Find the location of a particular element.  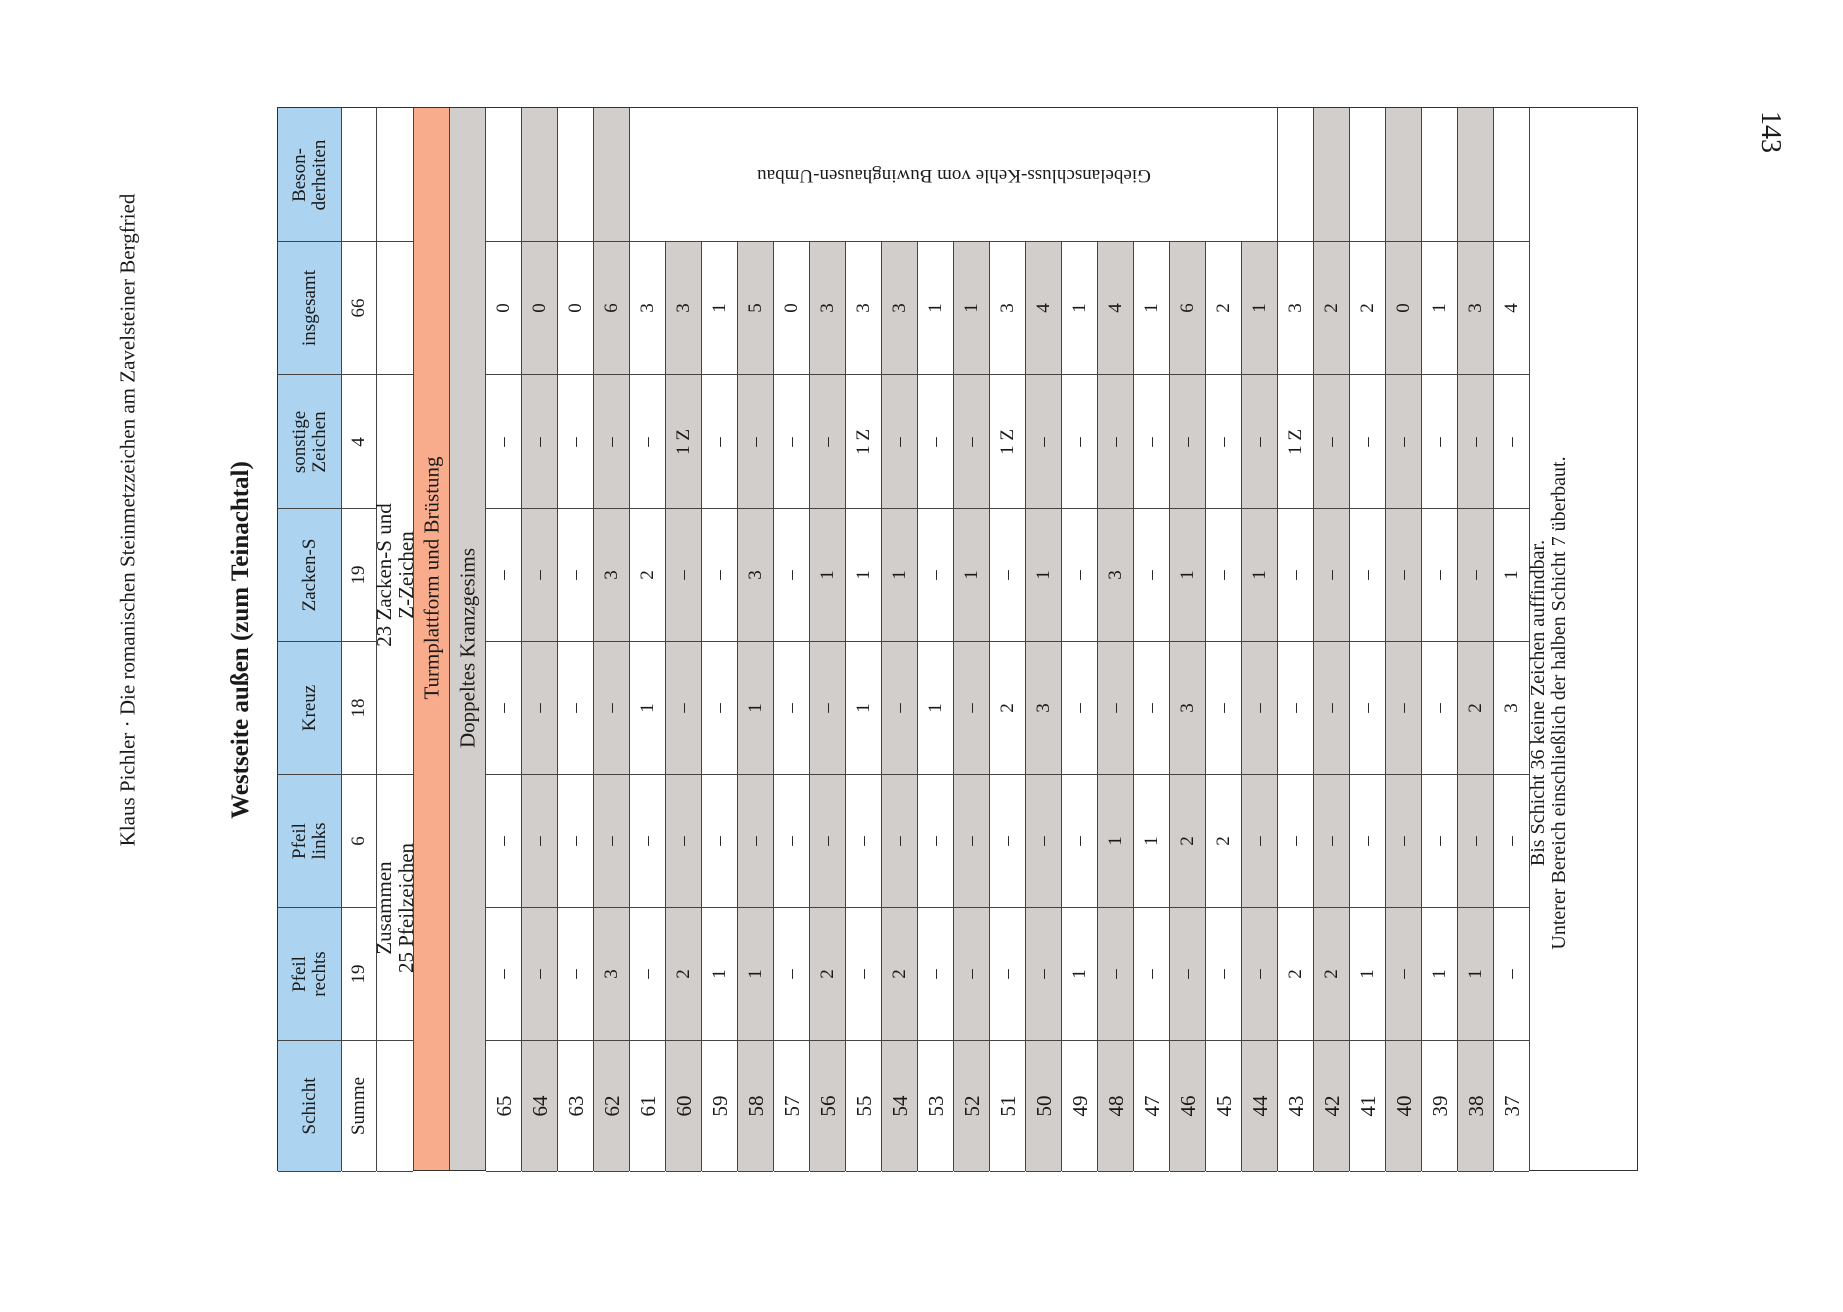

header-pr: Pfeil rechts is located at coordinates (309, 974).